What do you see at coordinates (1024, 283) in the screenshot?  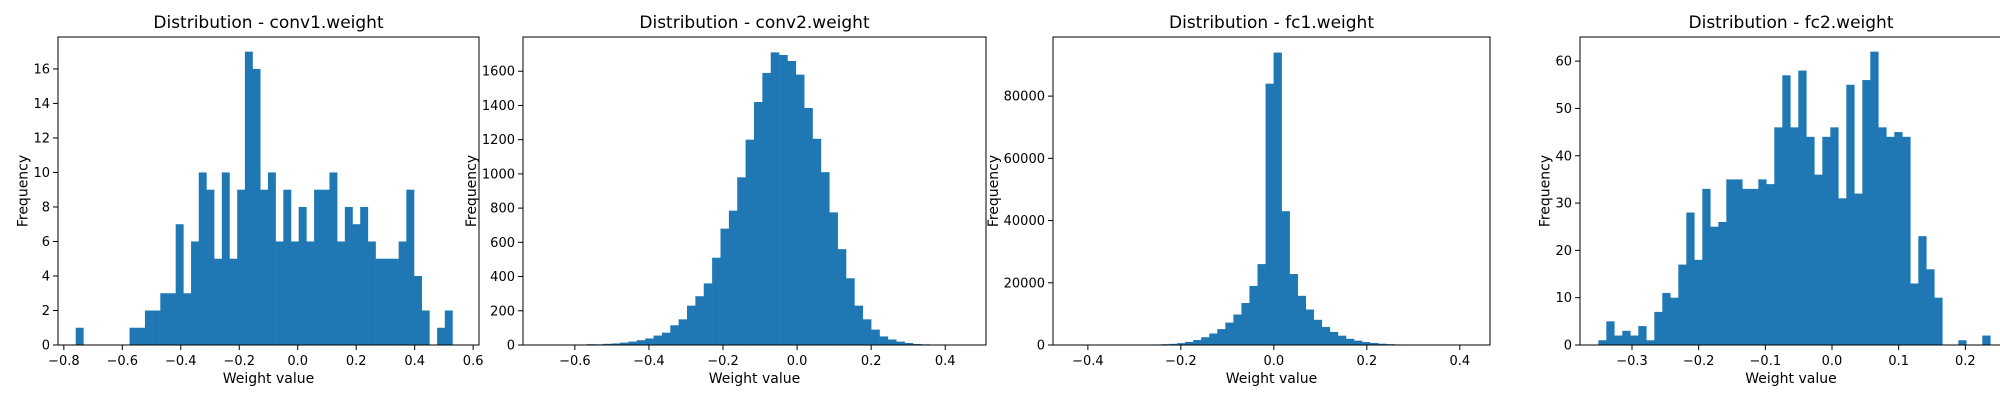 I see `y-tick-label: 20000` at bounding box center [1024, 283].